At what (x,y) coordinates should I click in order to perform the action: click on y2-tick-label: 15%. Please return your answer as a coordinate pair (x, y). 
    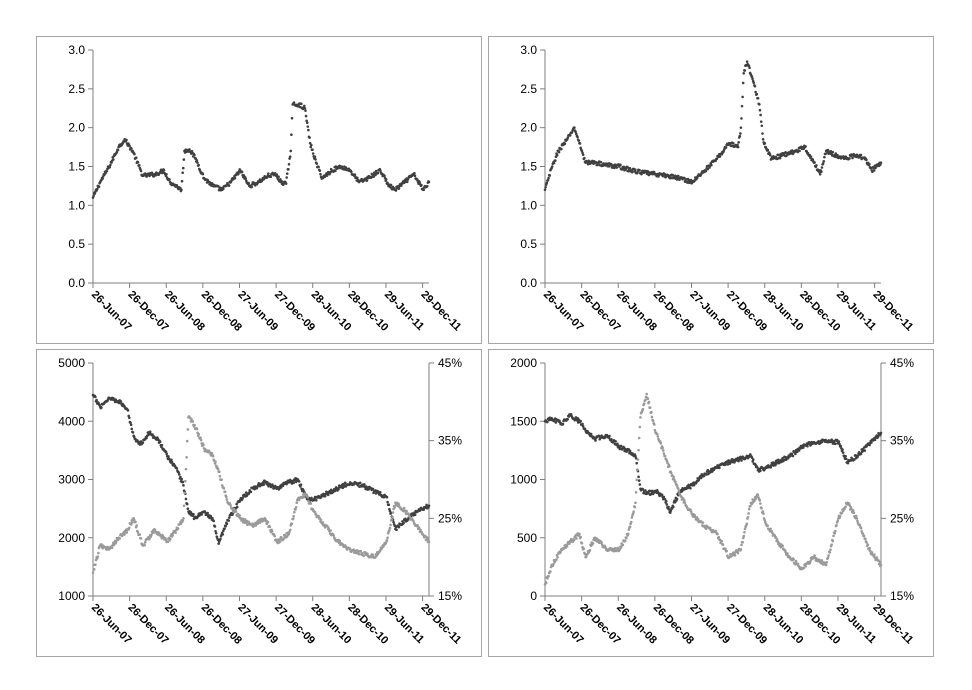
    Looking at the image, I should click on (450, 596).